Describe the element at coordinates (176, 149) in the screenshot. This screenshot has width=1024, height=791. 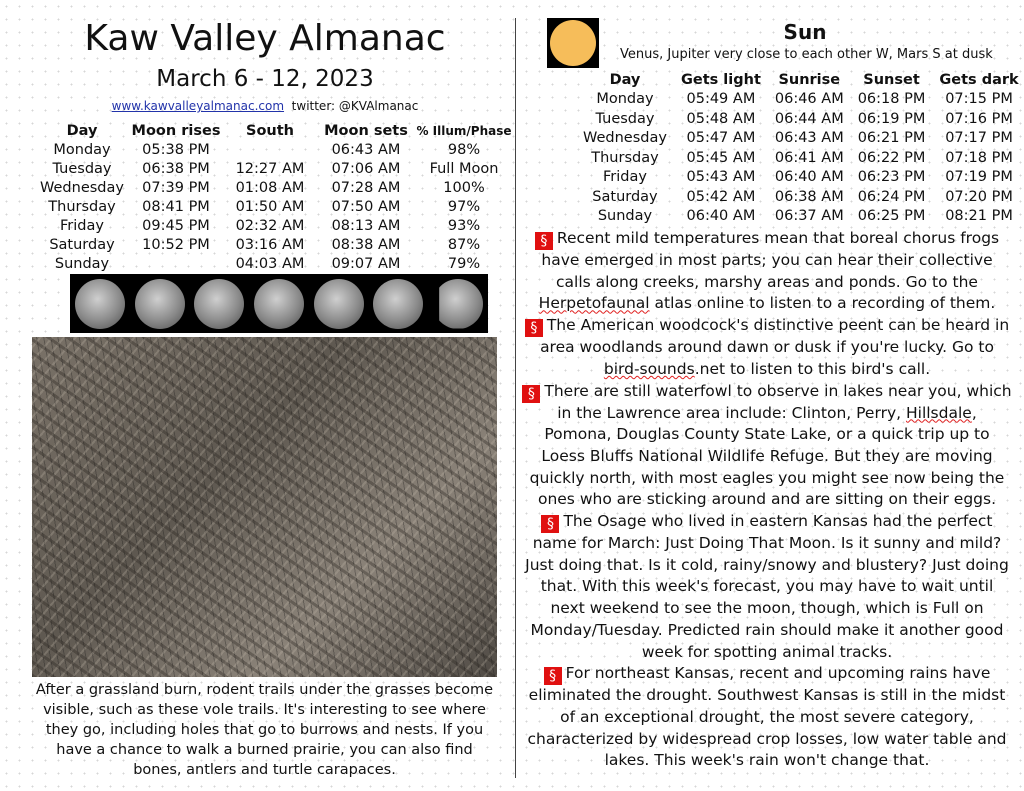
I see `table-cell: 05:38 PM` at that location.